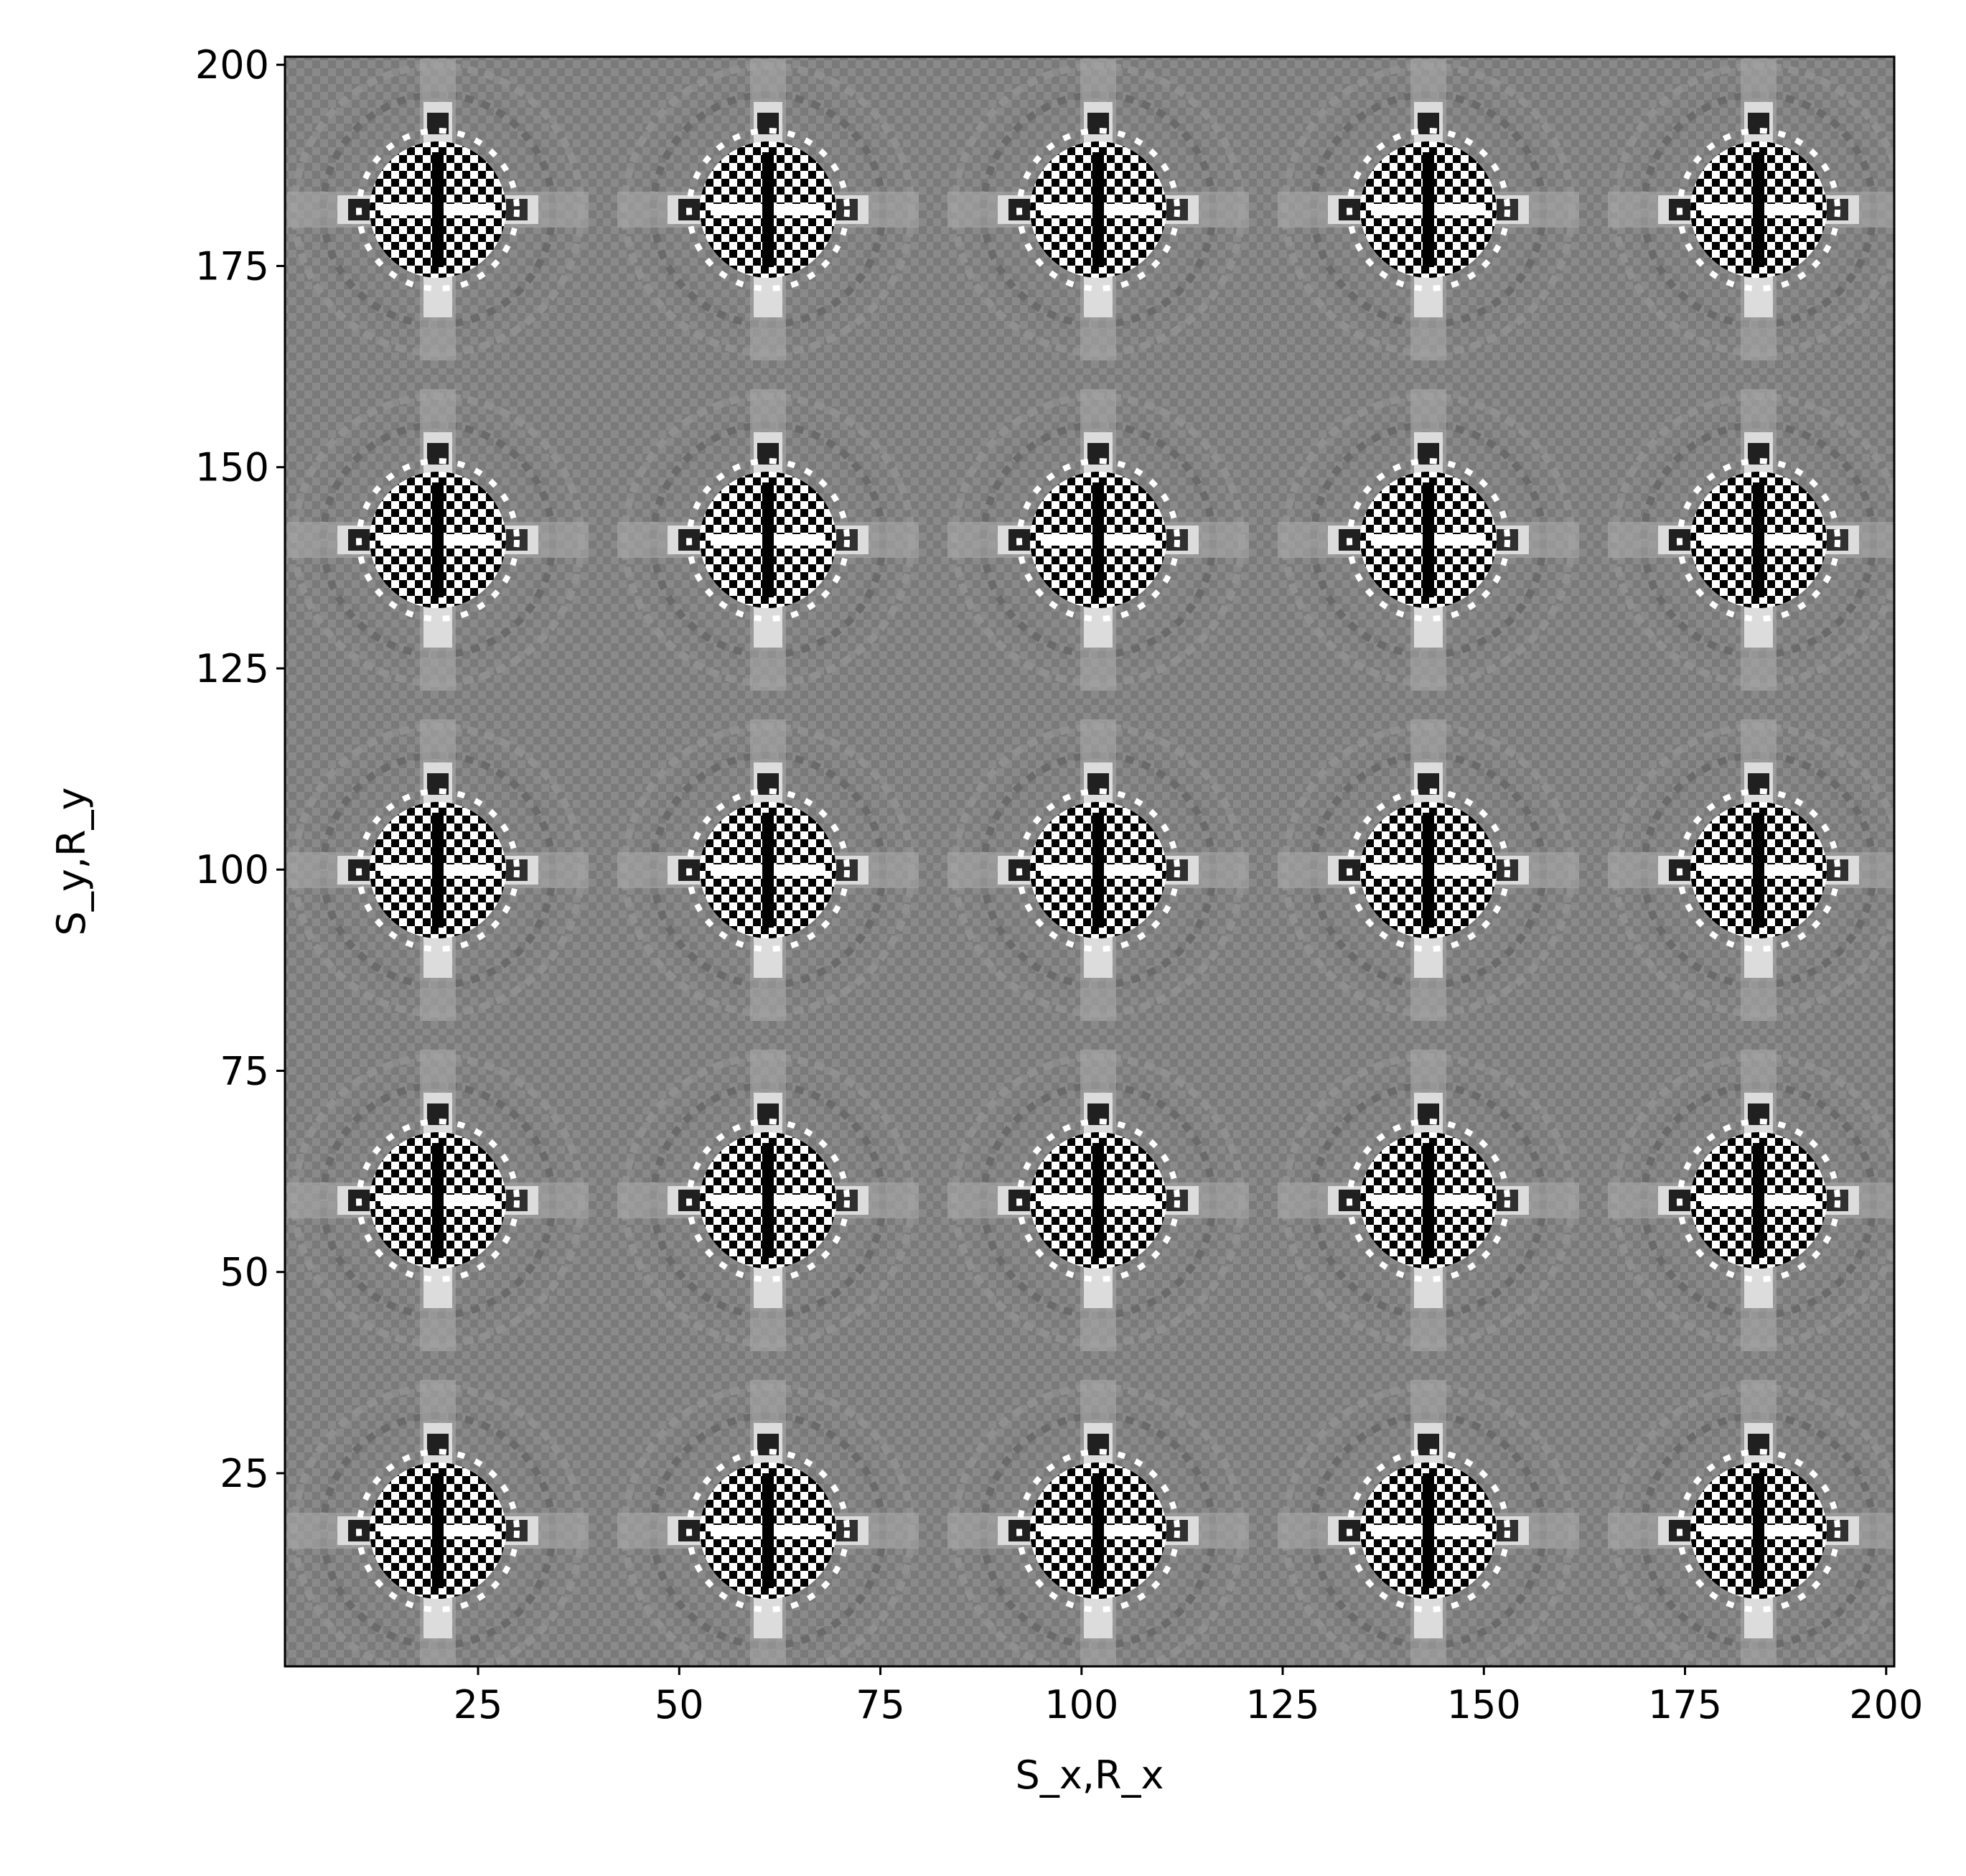  Describe the element at coordinates (232, 65) in the screenshot. I see `y-tick-label: 200` at that location.